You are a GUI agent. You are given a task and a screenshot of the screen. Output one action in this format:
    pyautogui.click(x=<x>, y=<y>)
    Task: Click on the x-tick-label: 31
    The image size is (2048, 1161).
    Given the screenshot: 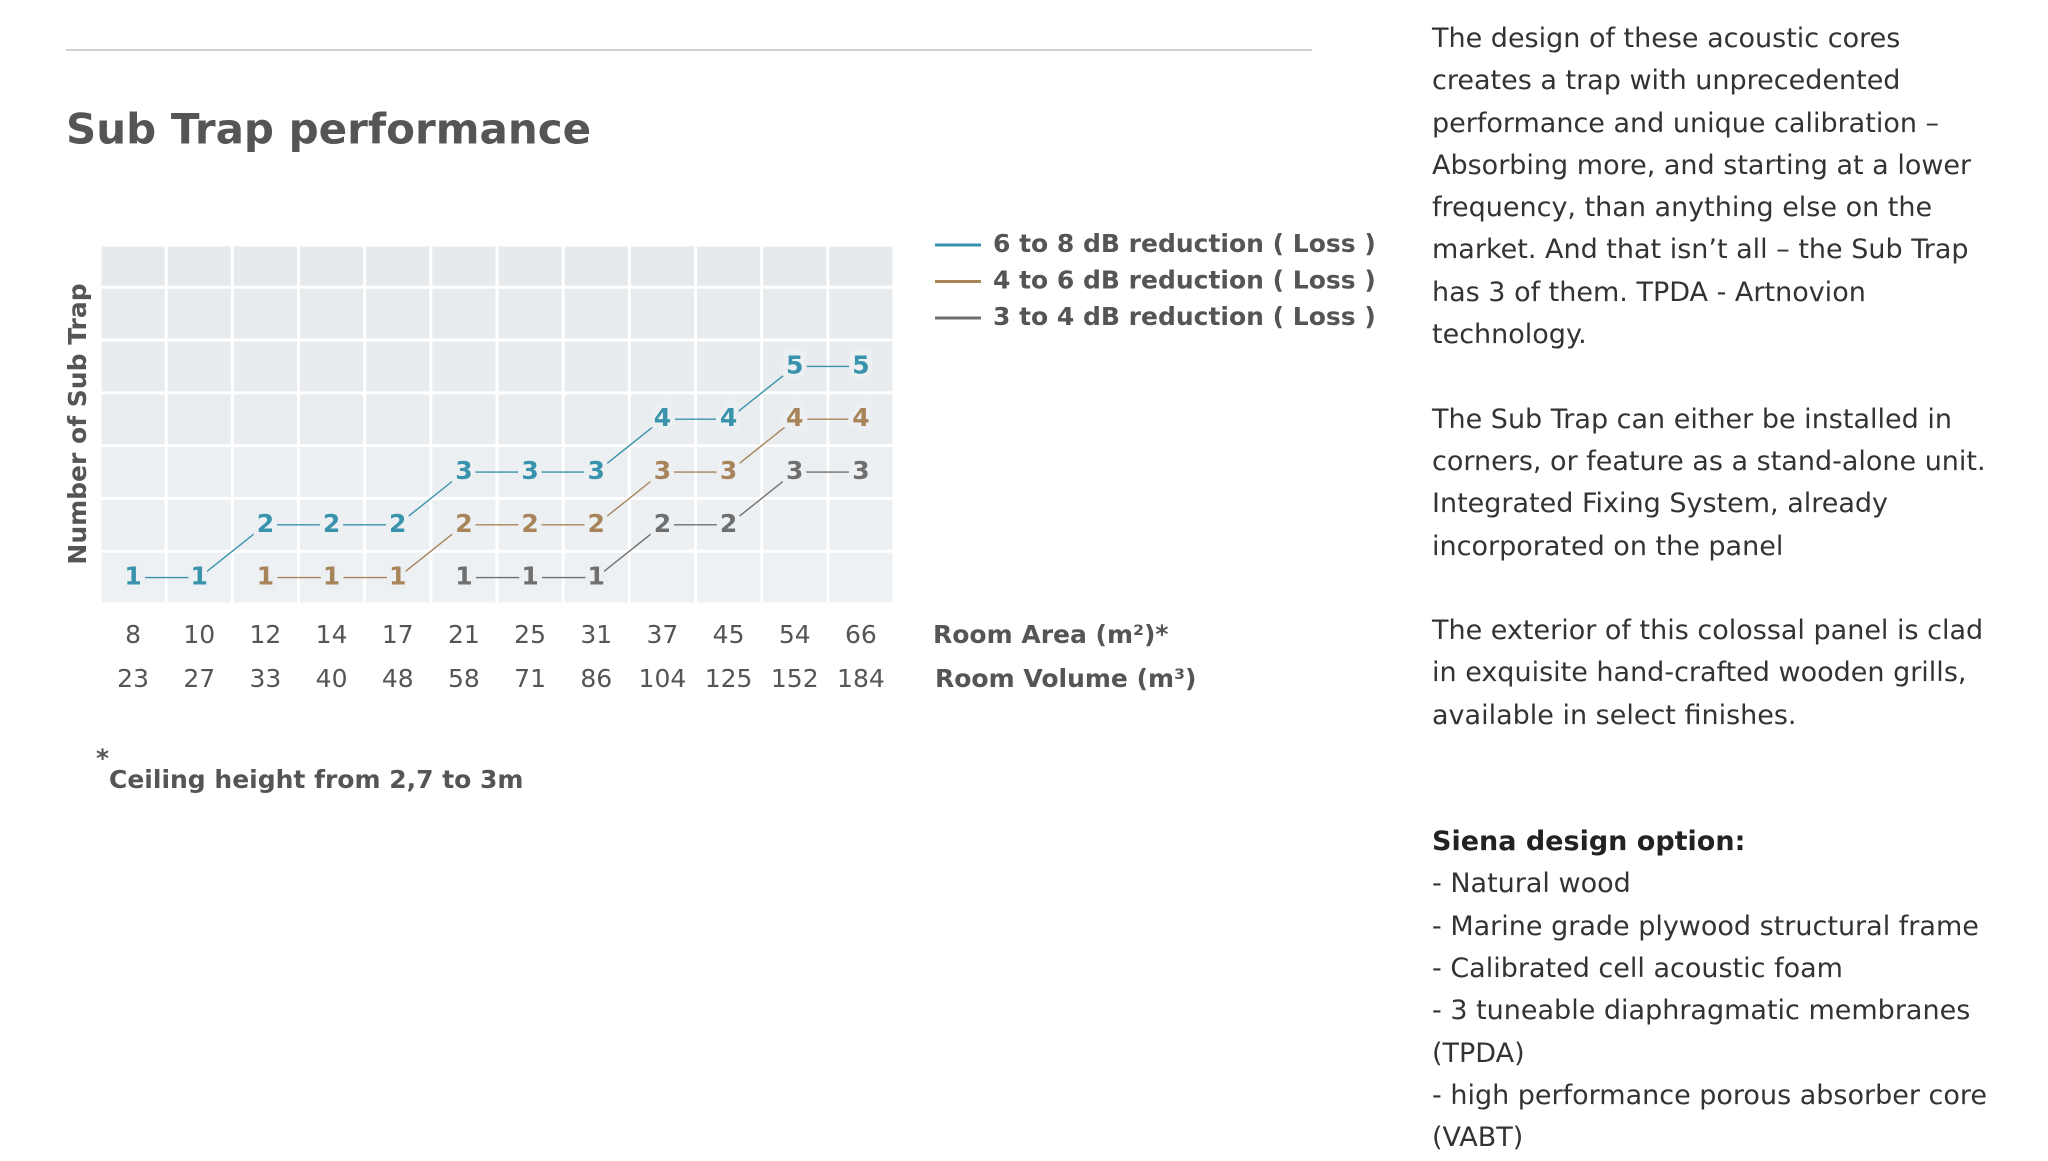 What is the action you would take?
    pyautogui.click(x=596, y=634)
    